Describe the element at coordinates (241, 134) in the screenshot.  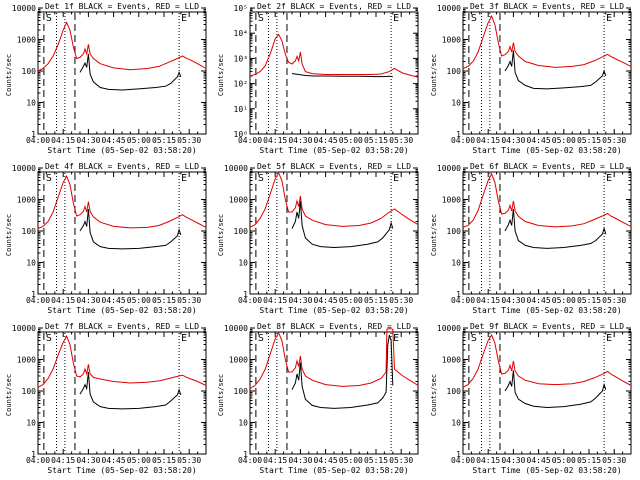
I see `y-tick-label: 10⁰` at that location.